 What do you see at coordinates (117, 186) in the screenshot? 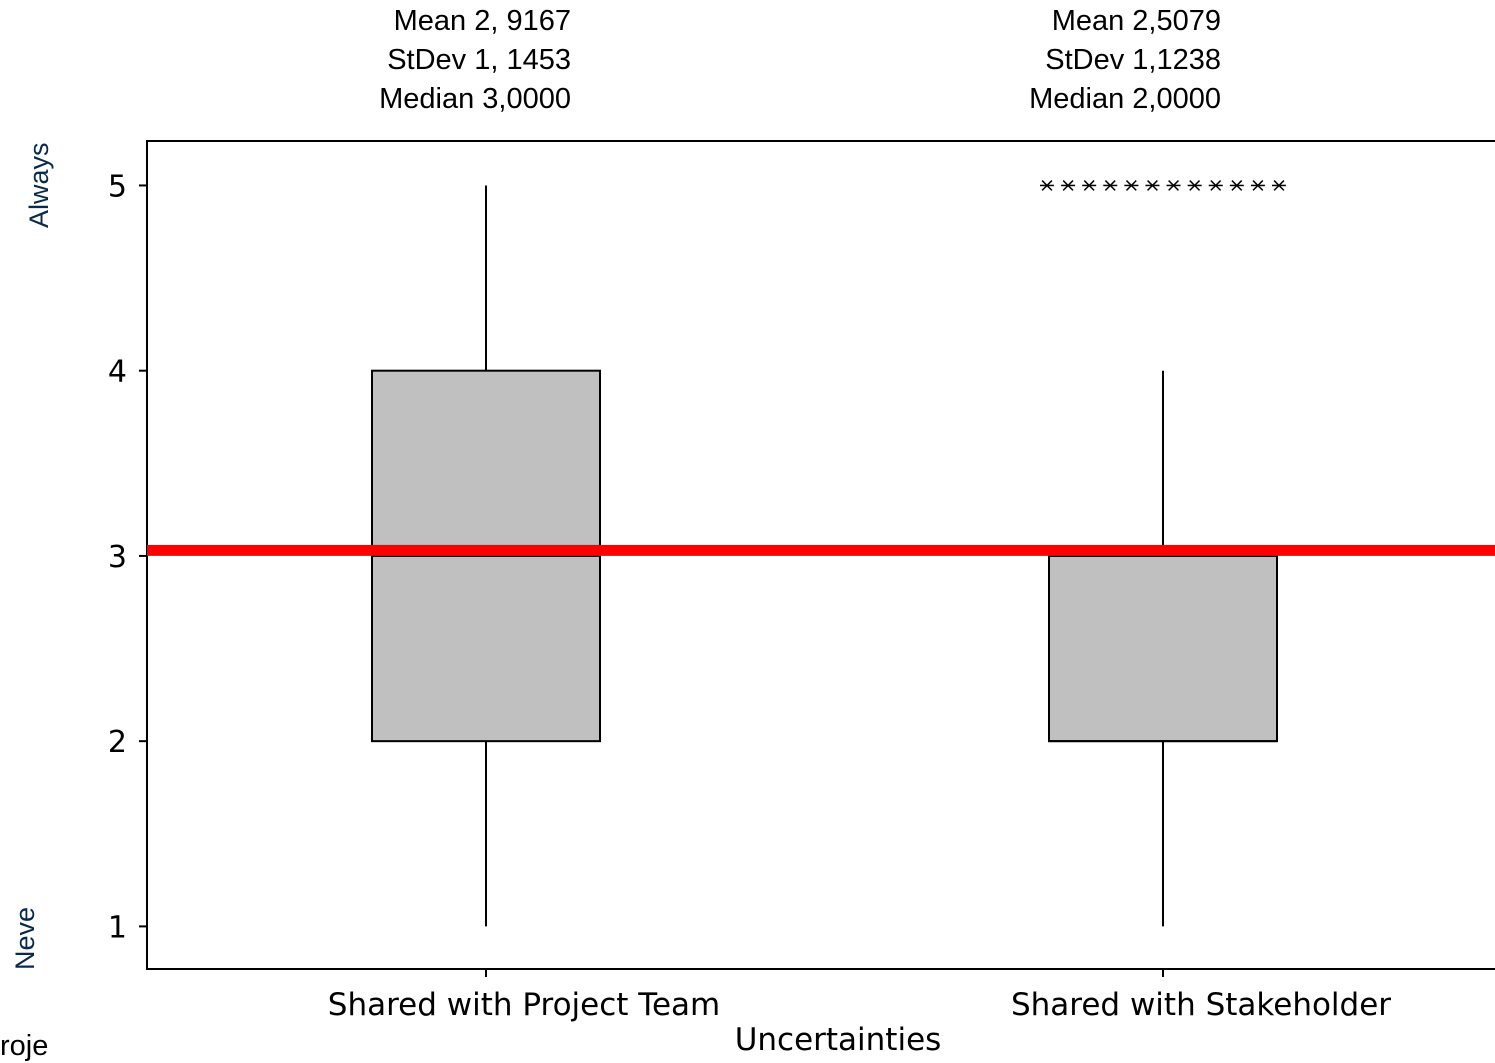
I see `y-tick-label: 5` at bounding box center [117, 186].